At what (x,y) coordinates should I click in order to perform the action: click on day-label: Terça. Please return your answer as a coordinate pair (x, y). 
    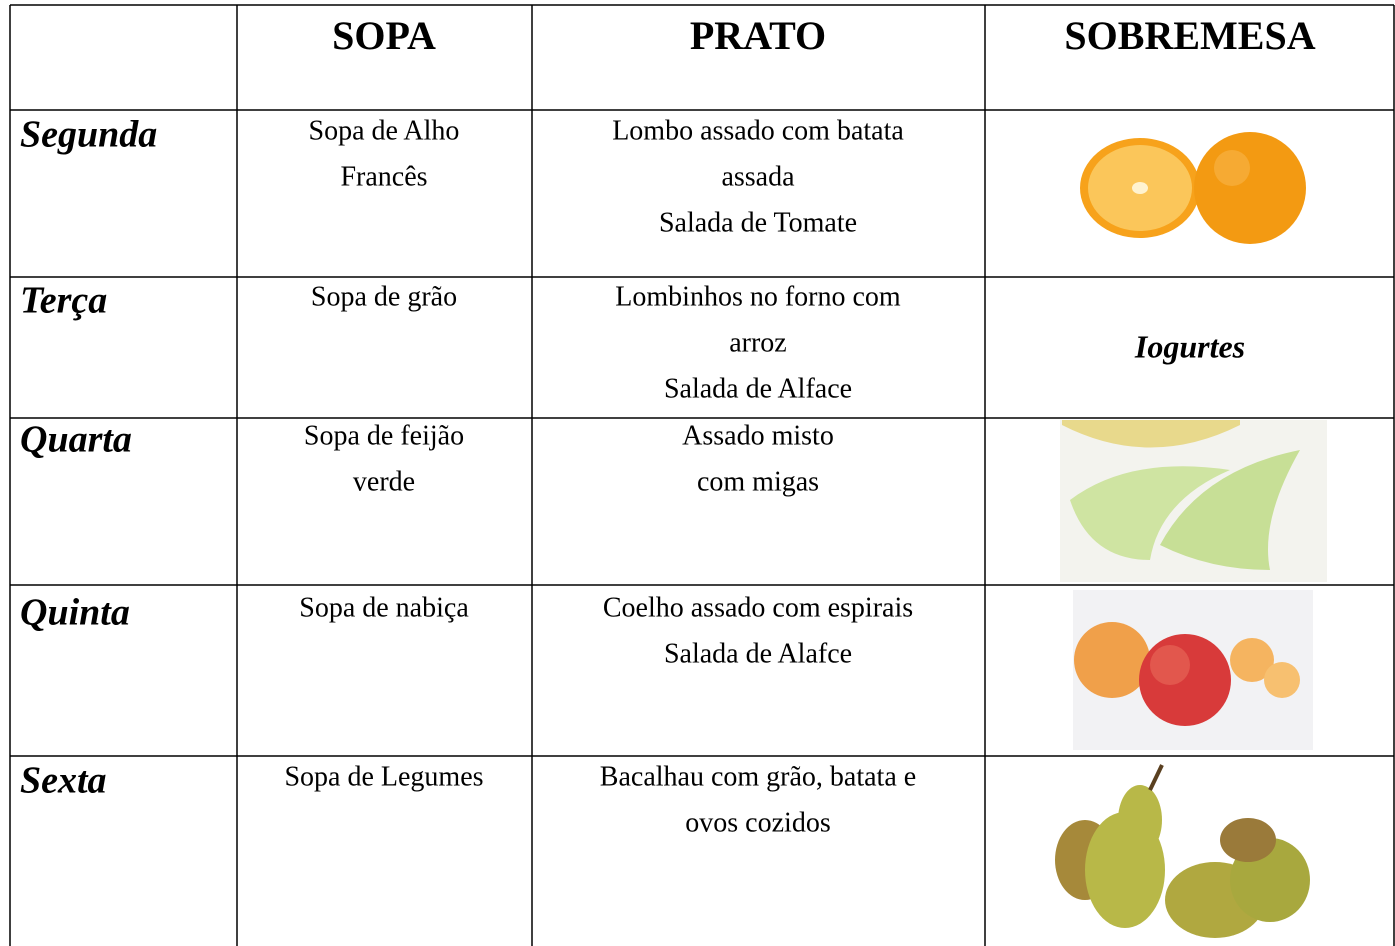
    Looking at the image, I should click on (63, 301).